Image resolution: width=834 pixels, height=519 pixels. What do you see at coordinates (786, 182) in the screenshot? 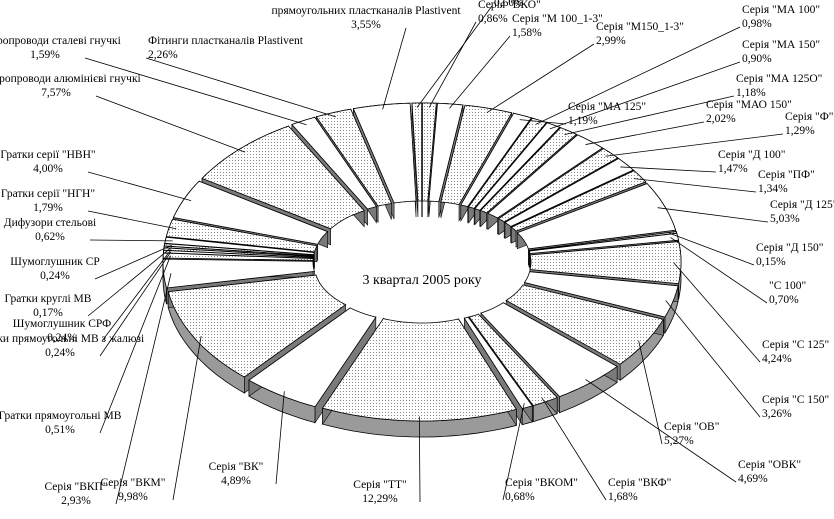
I see `slice-label: Серія "ПФ" 1,34%` at bounding box center [786, 182].